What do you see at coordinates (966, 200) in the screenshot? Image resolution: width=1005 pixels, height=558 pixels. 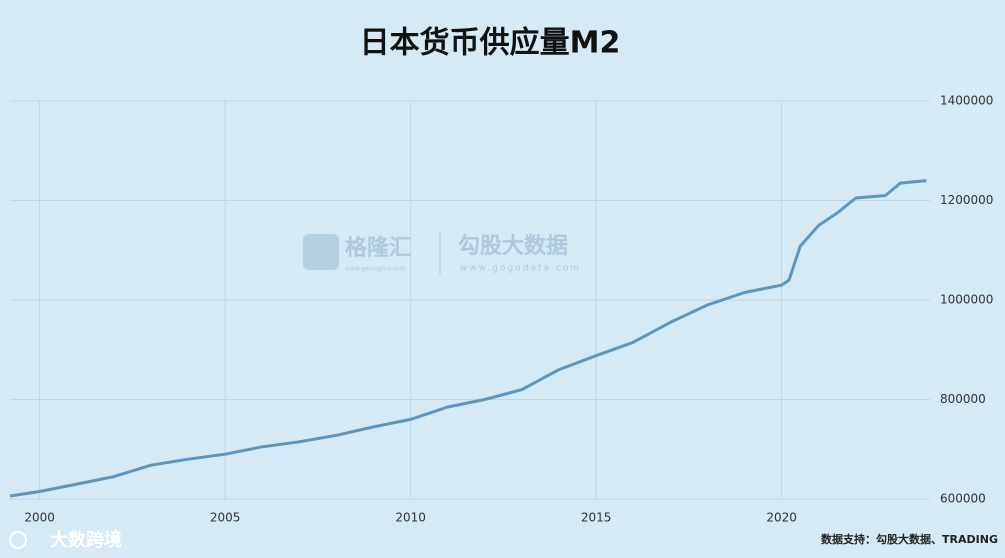 I see `y-tick-label: 1200000` at bounding box center [966, 200].